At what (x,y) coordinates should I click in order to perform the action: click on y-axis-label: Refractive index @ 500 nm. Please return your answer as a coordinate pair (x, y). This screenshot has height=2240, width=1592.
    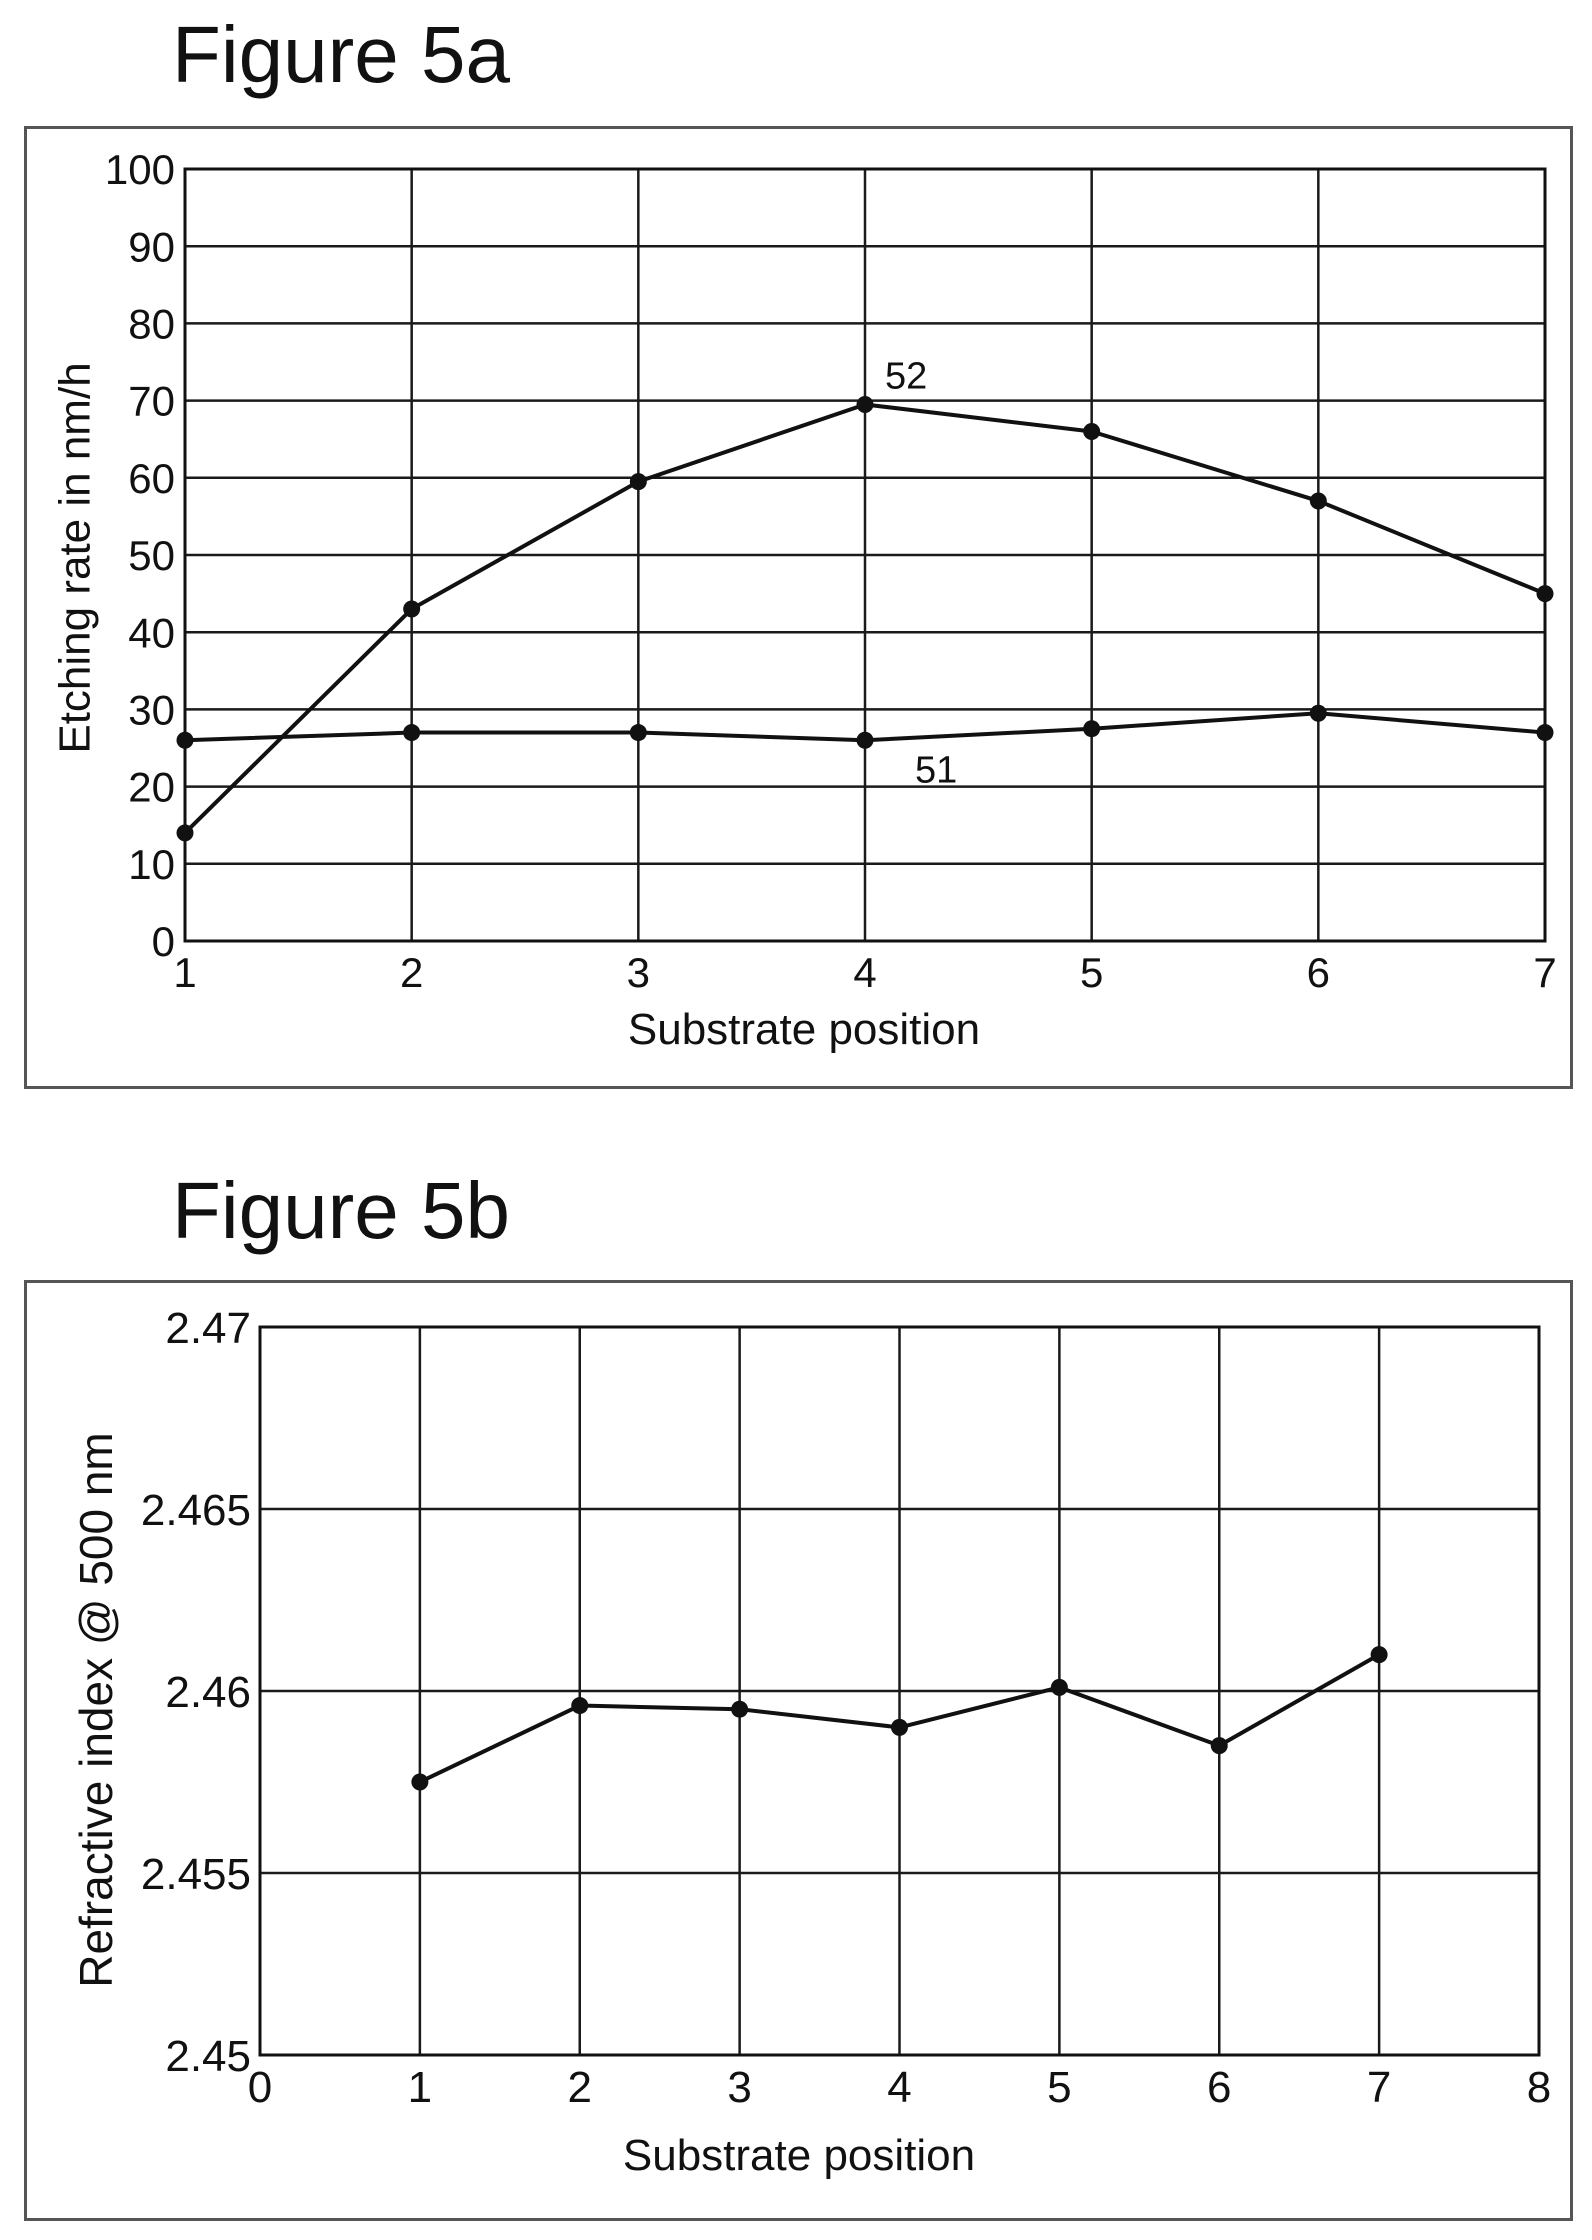
    Looking at the image, I should click on (96, 1710).